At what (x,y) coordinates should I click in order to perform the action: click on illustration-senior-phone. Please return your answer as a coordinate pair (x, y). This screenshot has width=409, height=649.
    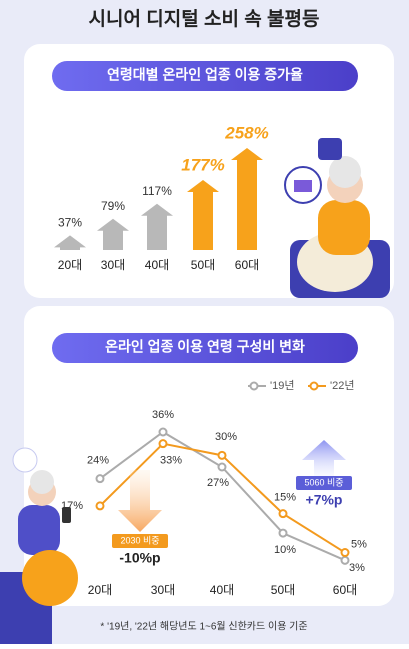
    Looking at the image, I should click on (39, 545).